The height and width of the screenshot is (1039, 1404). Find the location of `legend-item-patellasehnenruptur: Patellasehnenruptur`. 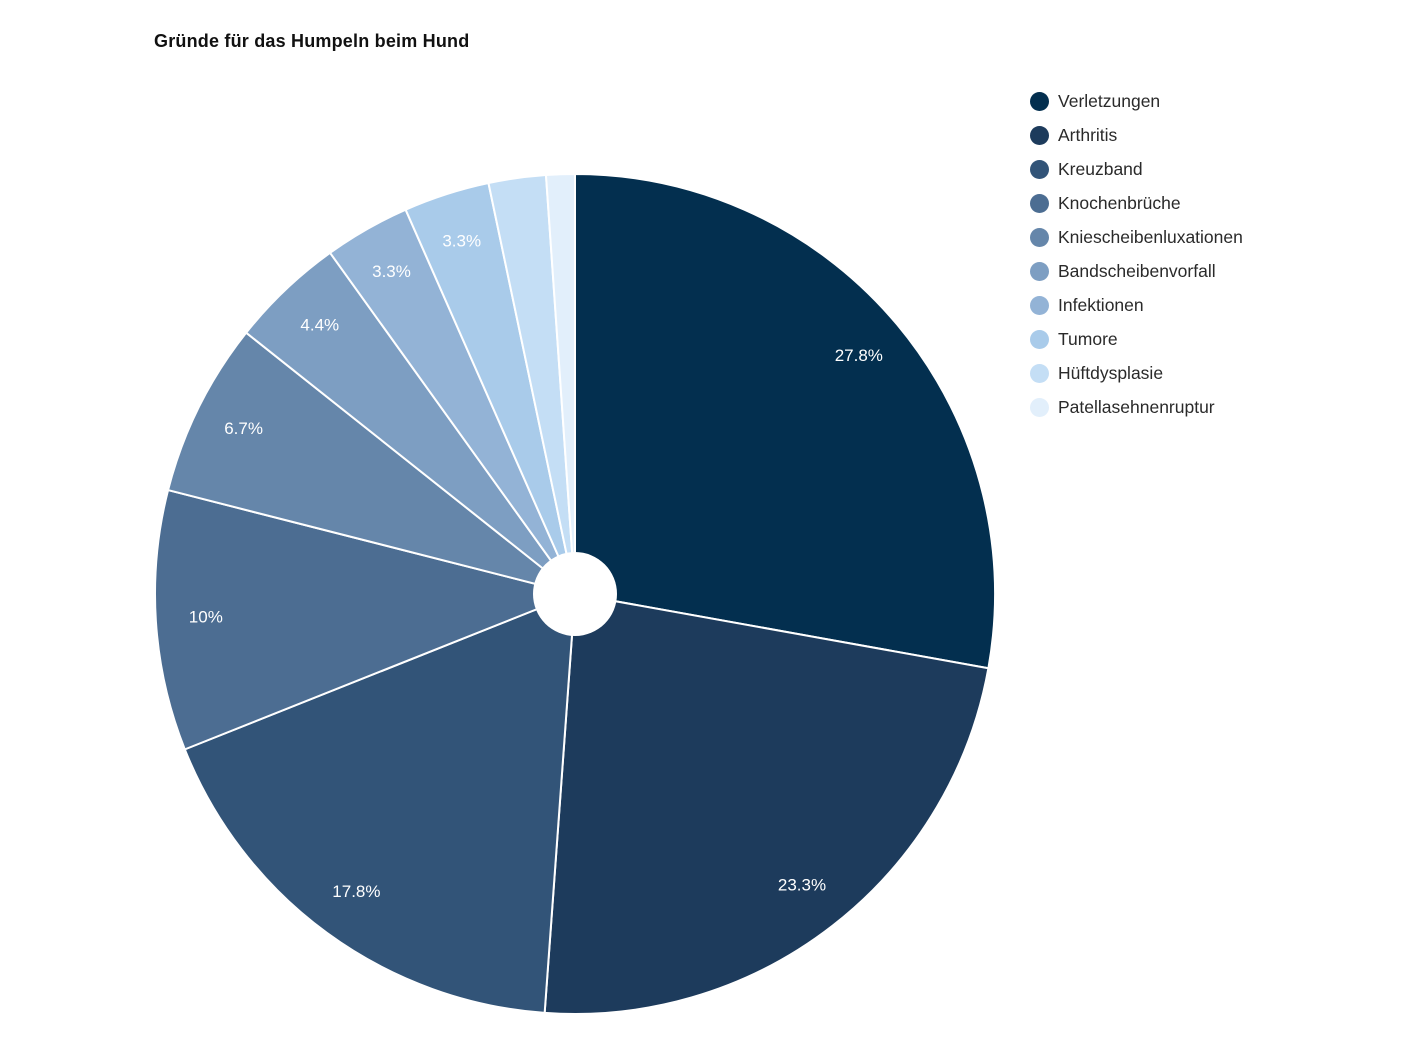

legend-item-patellasehnenruptur: Patellasehnenruptur is located at coordinates (1136, 407).